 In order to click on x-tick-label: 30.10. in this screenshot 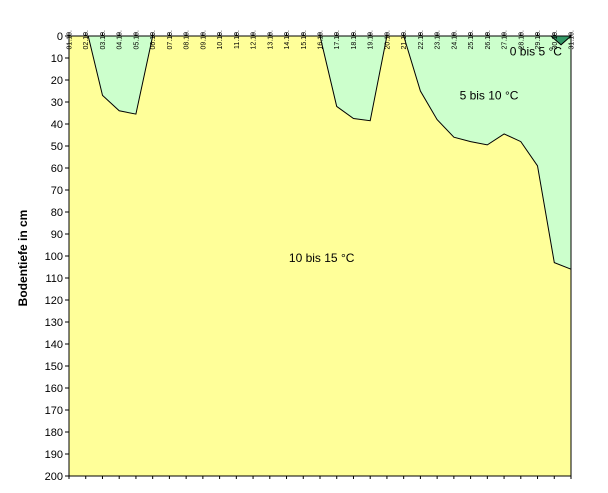, I will do `click(555, 40)`.